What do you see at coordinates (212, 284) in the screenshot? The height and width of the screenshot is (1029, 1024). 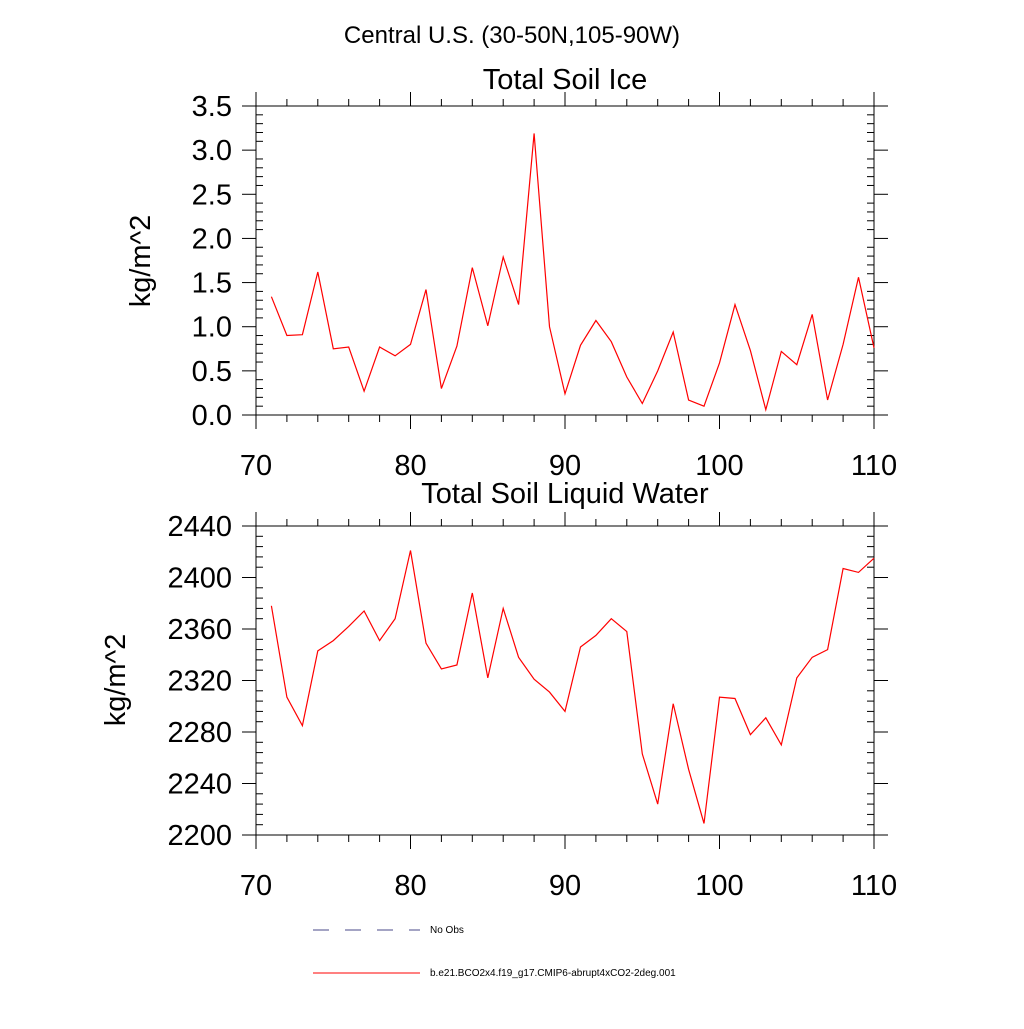 I see `y-tick-label: 1.5` at bounding box center [212, 284].